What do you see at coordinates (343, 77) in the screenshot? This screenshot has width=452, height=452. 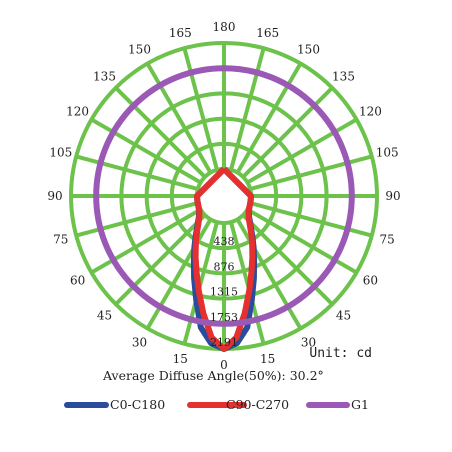 I see `angle-label-right: 135` at bounding box center [343, 77].